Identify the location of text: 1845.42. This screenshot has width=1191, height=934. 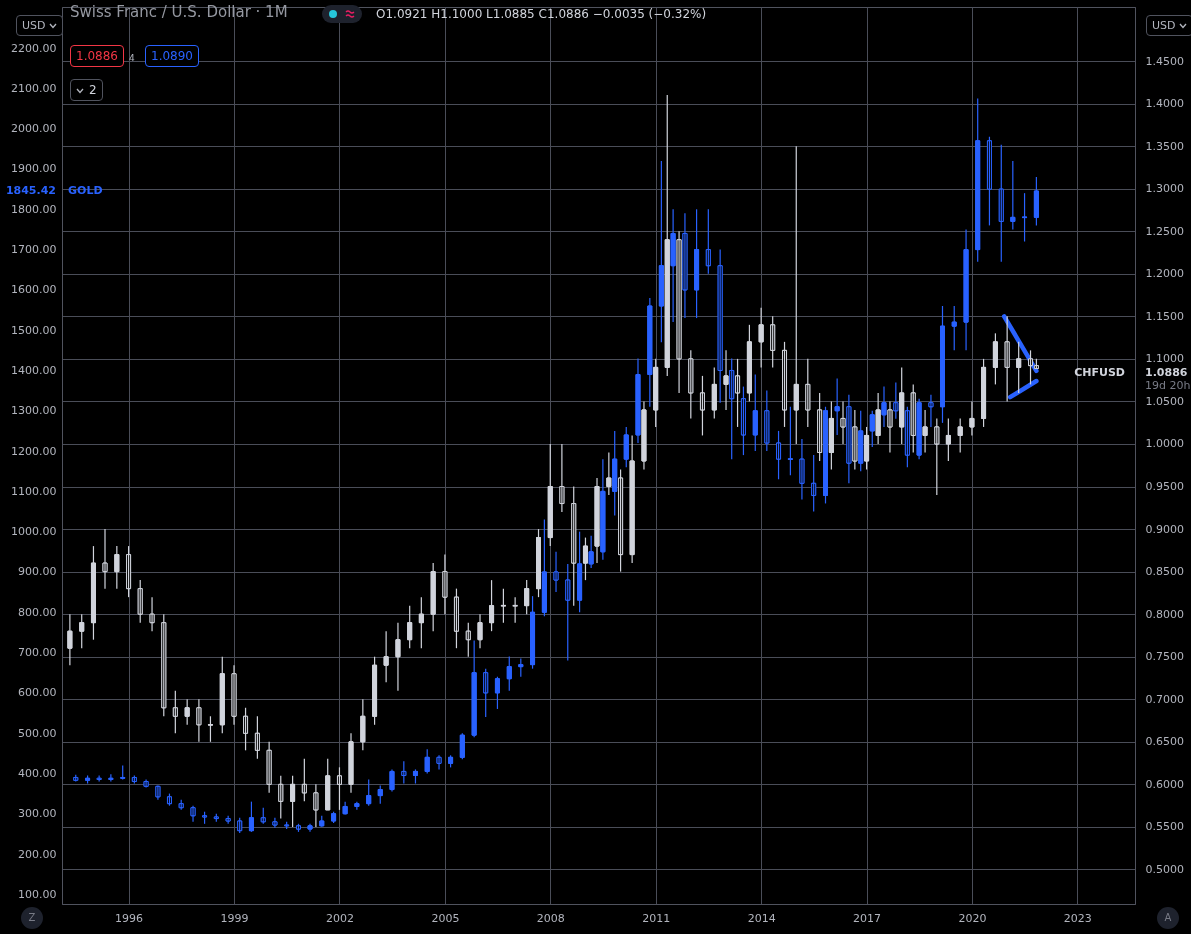
(30, 190).